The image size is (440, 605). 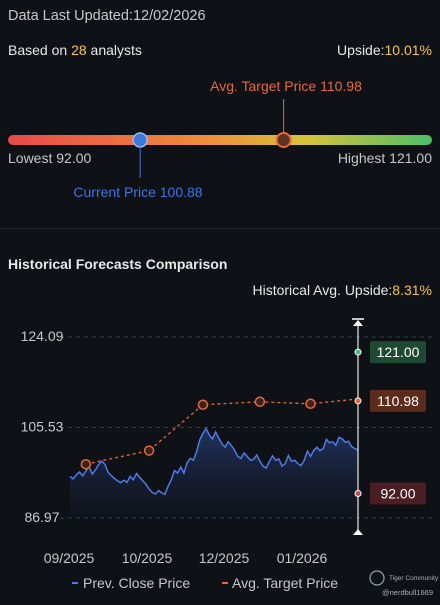 I want to click on prev-close-price-line, so click(x=214, y=461).